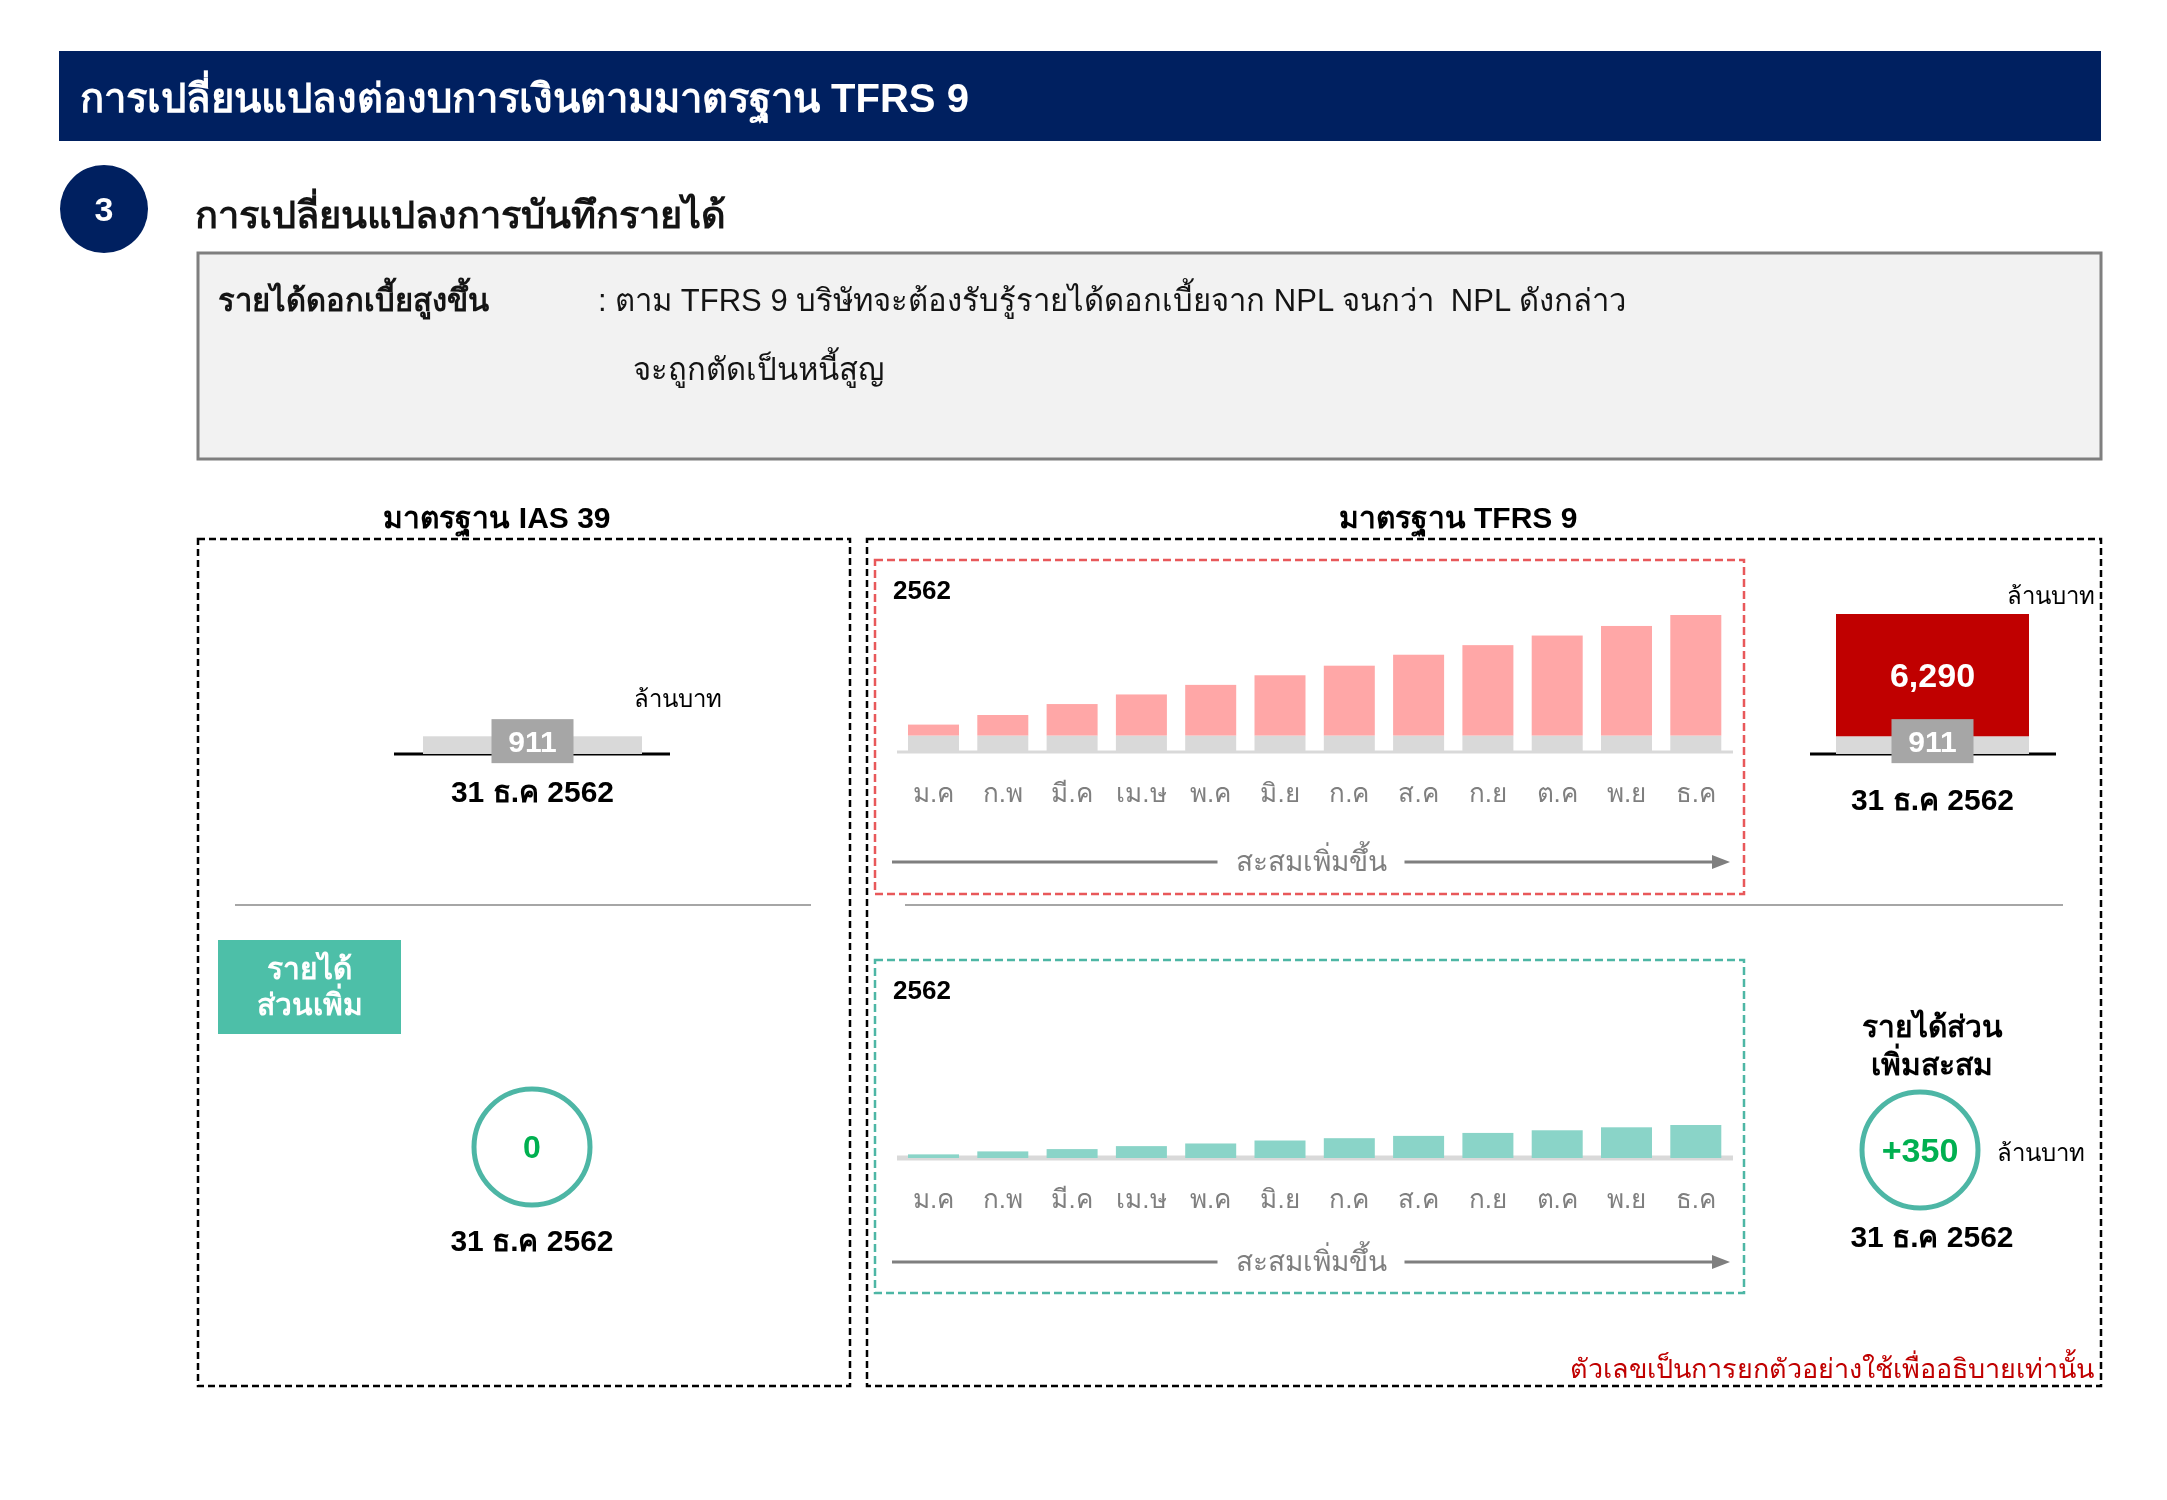 The image size is (2167, 1500). Describe the element at coordinates (1112, 298) in the screenshot. I see `text: : ตาม TFRS 9 บริษัทจะต้องรับรู้รายได้ดอกเบี้ยจาก NPL จนกว่า NPL ดังกล่าว` at that location.